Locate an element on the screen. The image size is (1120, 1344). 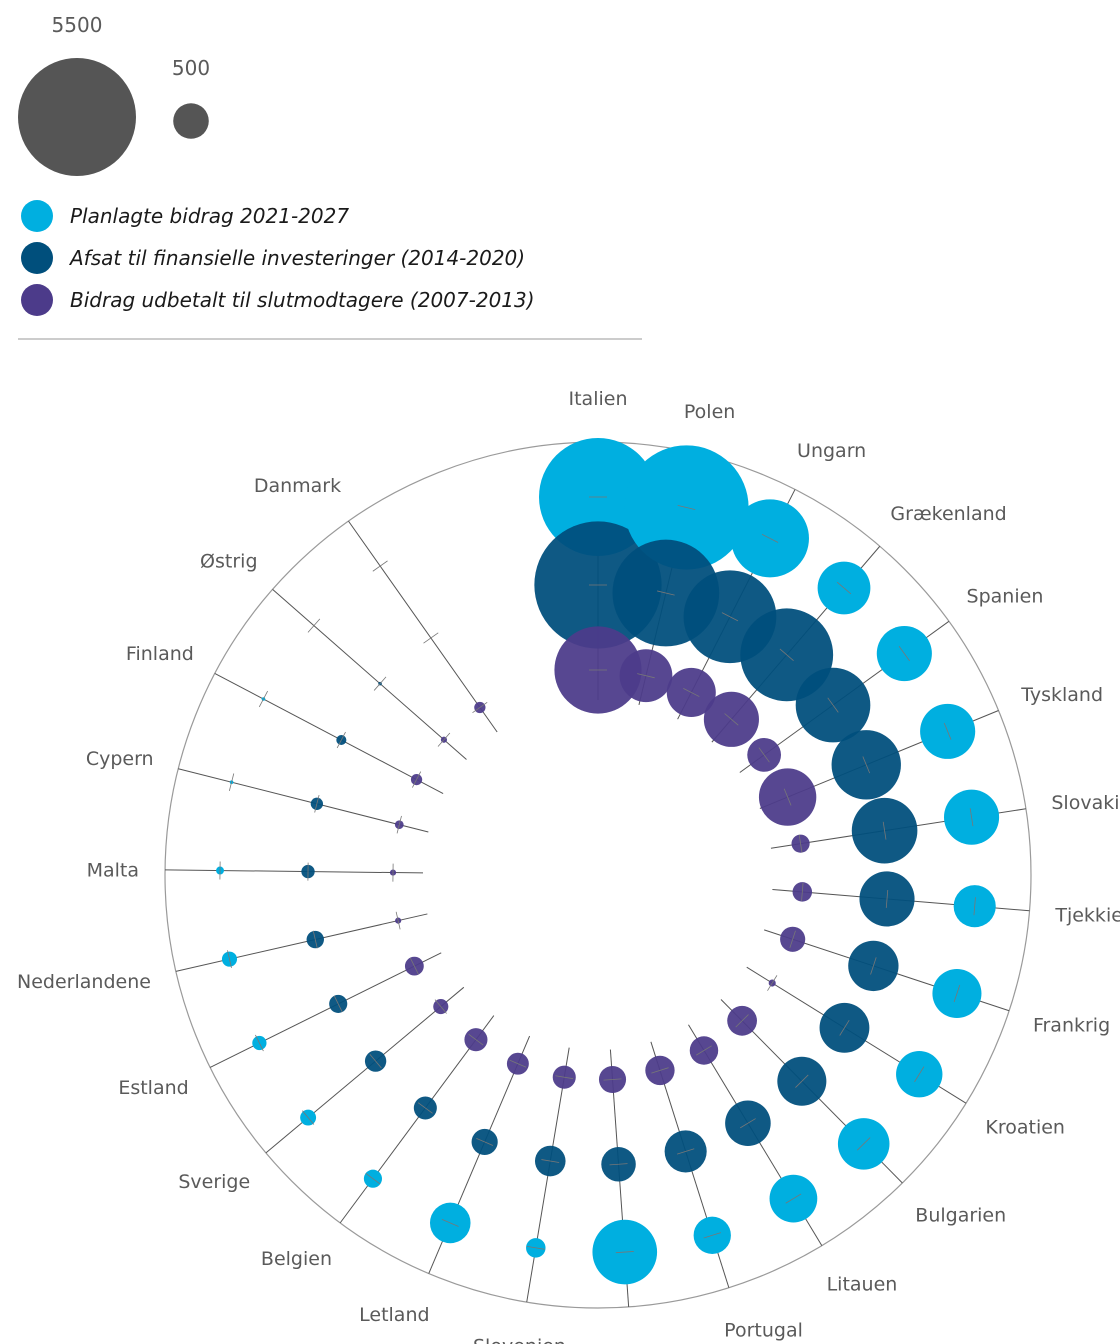
spoke-oestrig is located at coordinates (369, 674).